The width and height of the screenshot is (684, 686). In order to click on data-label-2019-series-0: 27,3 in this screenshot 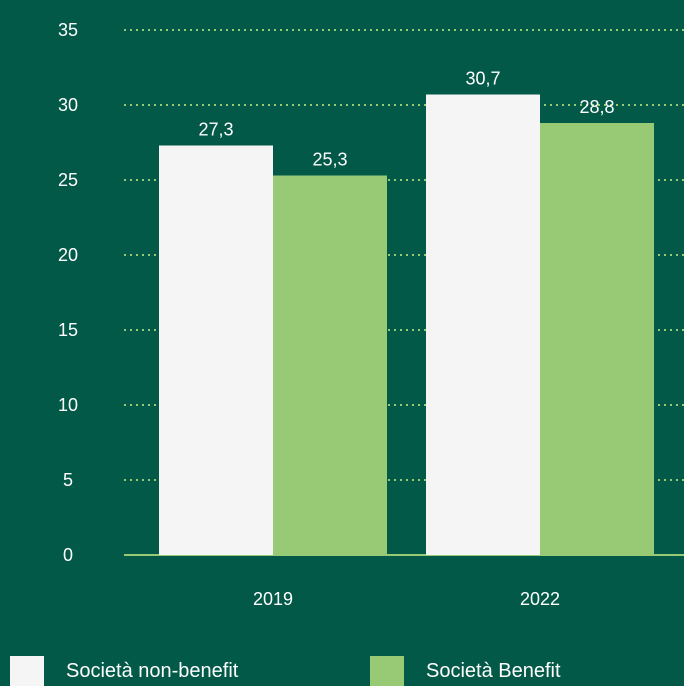, I will do `click(215, 130)`.